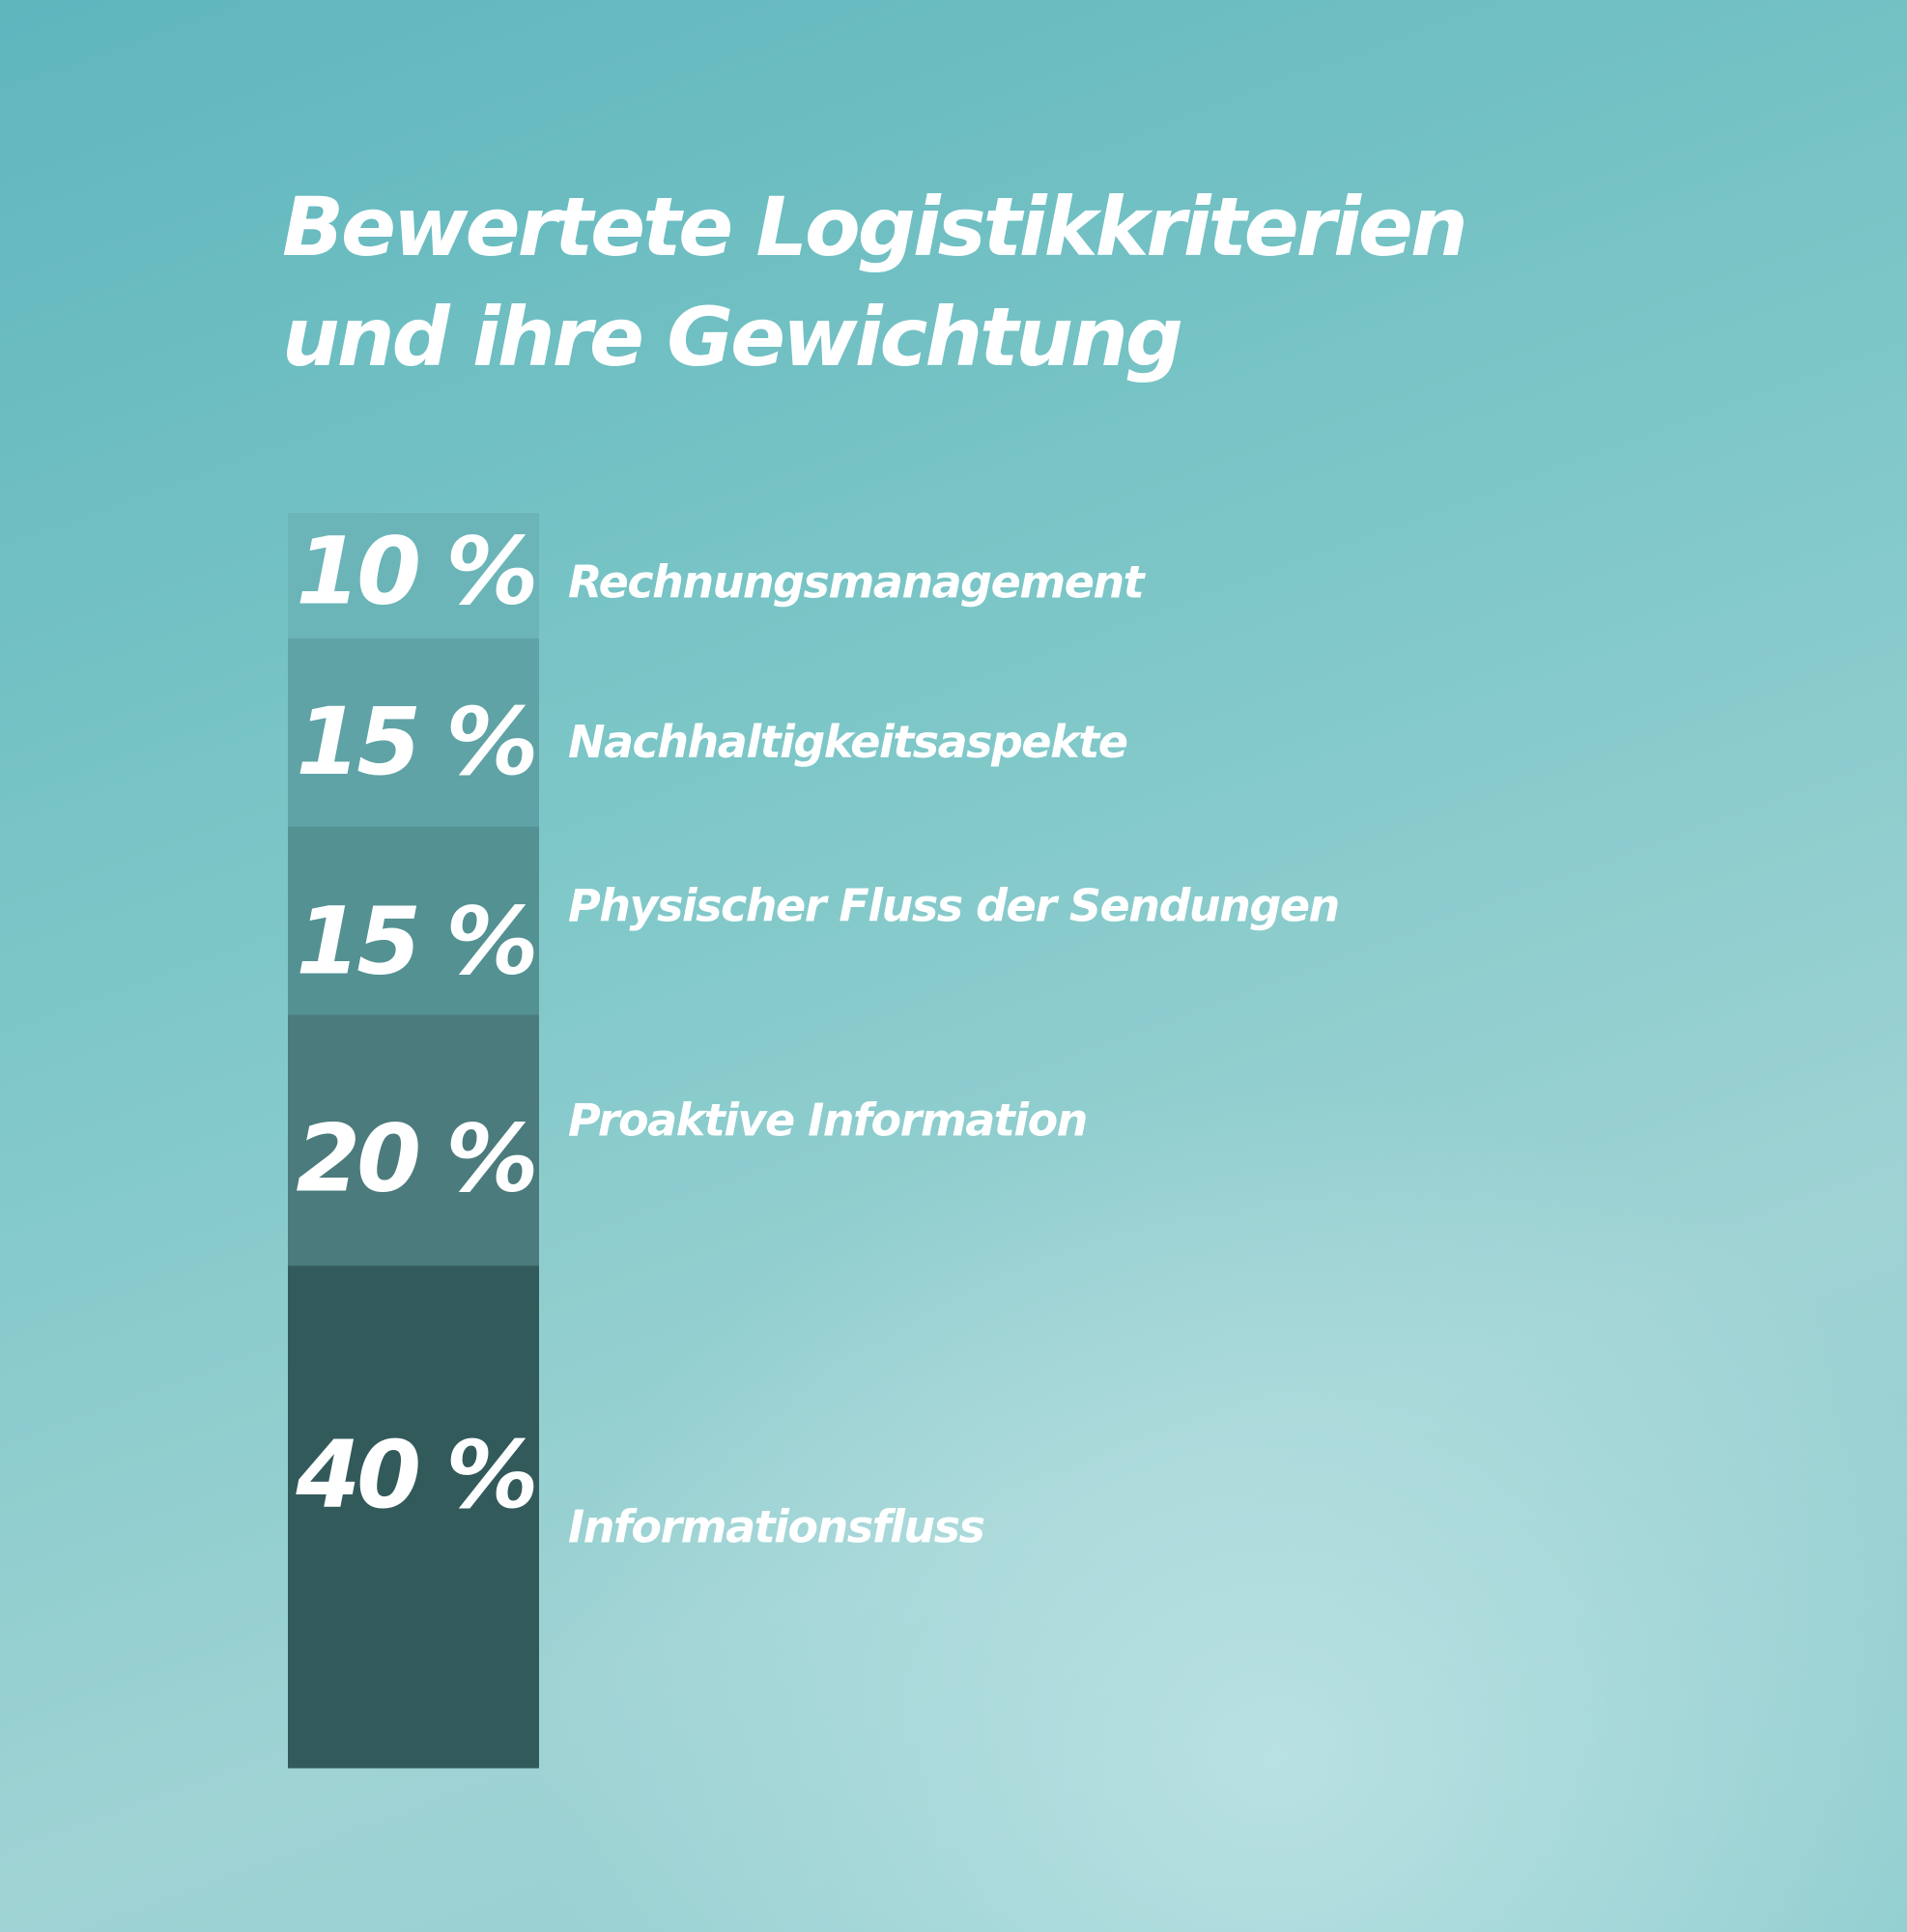 This screenshot has height=1932, width=1907. I want to click on chart-title-line-1: Bewertete Logistikkriterien, so click(875, 227).